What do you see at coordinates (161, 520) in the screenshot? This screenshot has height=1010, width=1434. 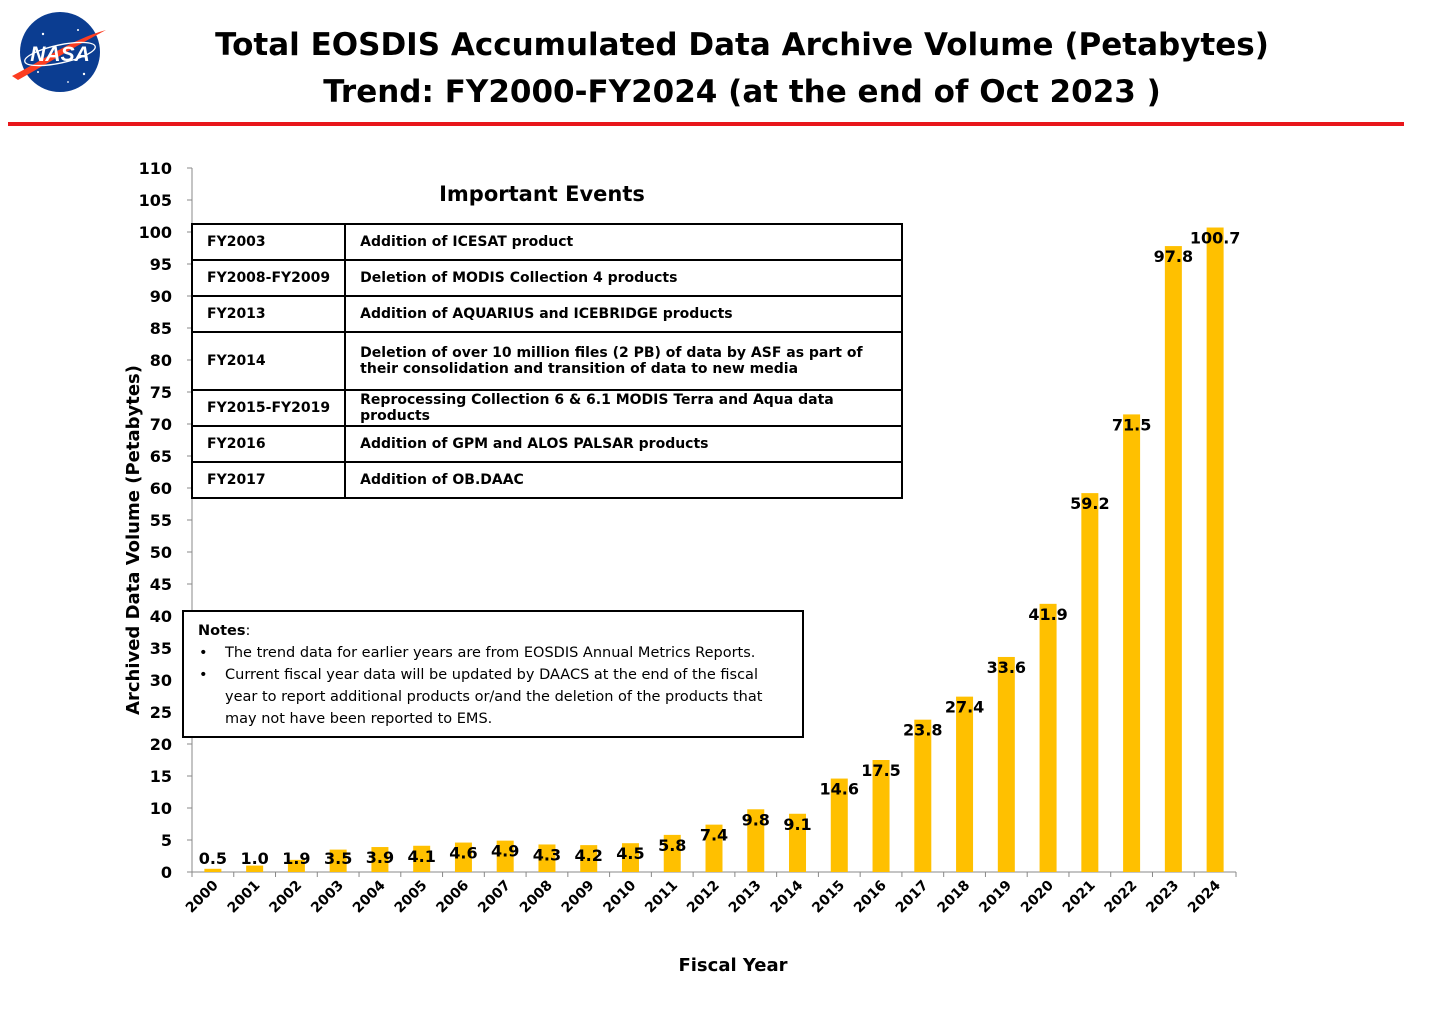 I see `y-tick-label: 55` at bounding box center [161, 520].